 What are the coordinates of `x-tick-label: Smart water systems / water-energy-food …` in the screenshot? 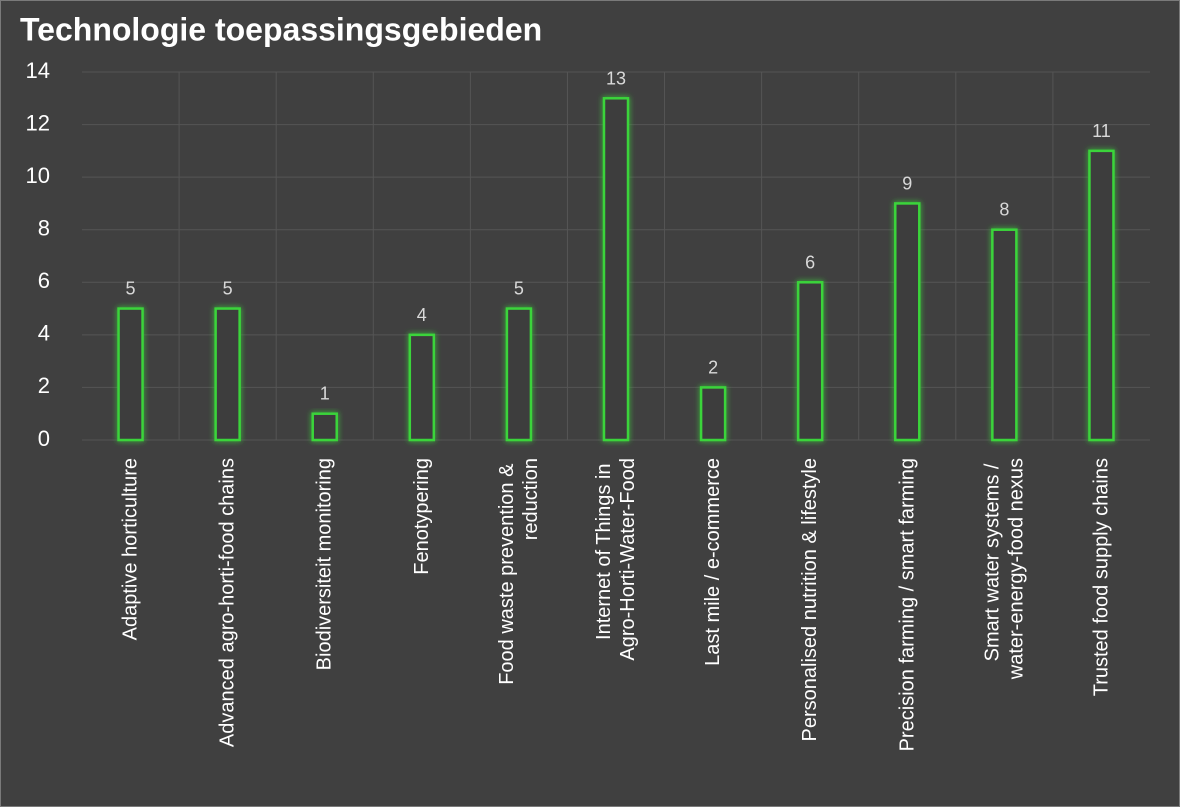 It's located at (1004, 569).